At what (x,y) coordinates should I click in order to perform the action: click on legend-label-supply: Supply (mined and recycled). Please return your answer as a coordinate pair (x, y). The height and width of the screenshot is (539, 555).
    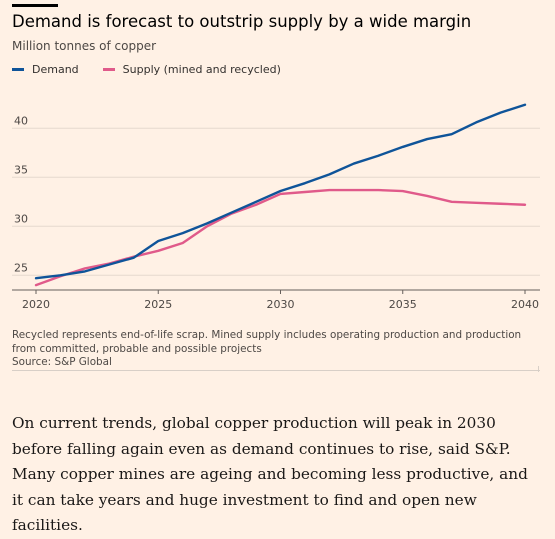
    Looking at the image, I should click on (201, 69).